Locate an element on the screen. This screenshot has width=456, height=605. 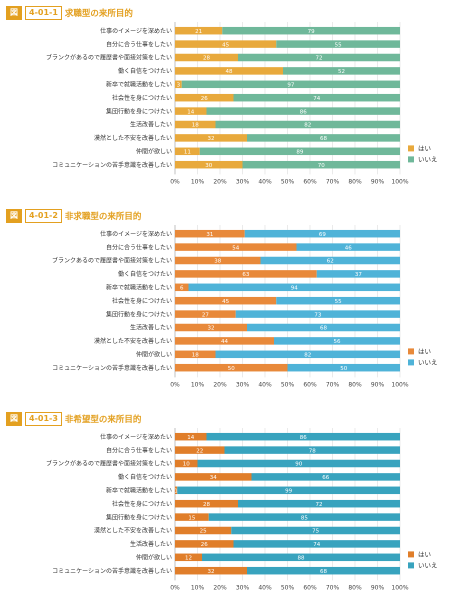
data-label: 27 is located at coordinates (205, 315).